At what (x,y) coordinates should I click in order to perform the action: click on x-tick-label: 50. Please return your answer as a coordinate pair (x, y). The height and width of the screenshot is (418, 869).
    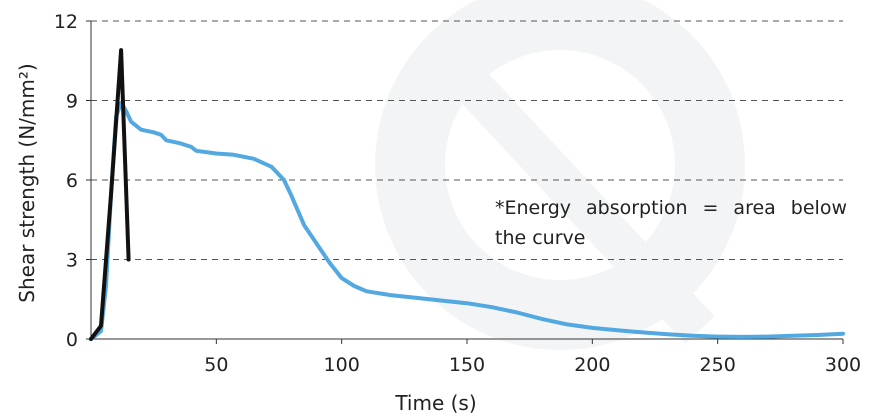
    Looking at the image, I should click on (216, 365).